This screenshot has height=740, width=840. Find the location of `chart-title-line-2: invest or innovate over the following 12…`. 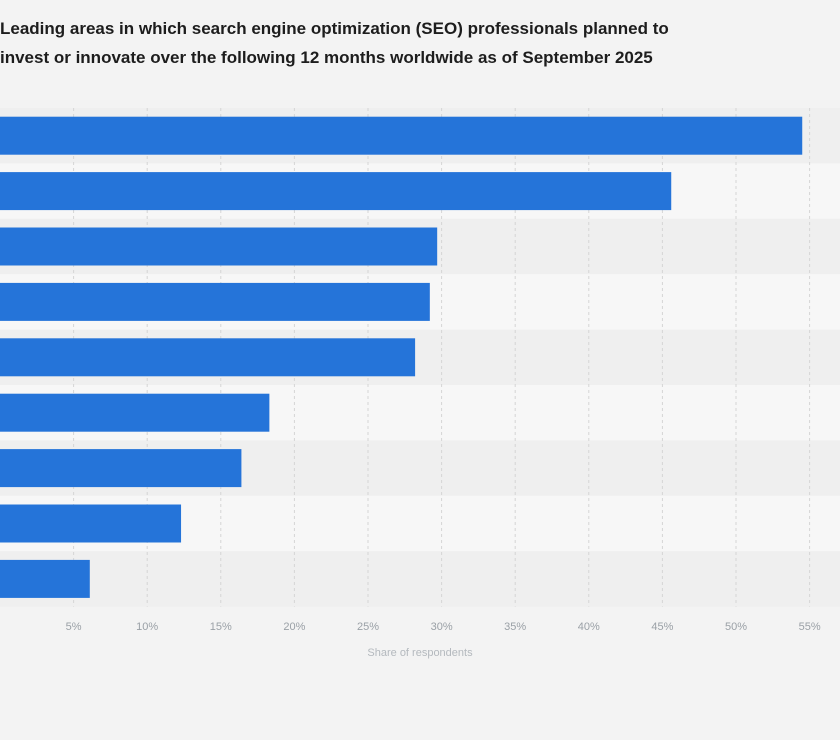

chart-title-line-2: invest or innovate over the following 12… is located at coordinates (326, 57).